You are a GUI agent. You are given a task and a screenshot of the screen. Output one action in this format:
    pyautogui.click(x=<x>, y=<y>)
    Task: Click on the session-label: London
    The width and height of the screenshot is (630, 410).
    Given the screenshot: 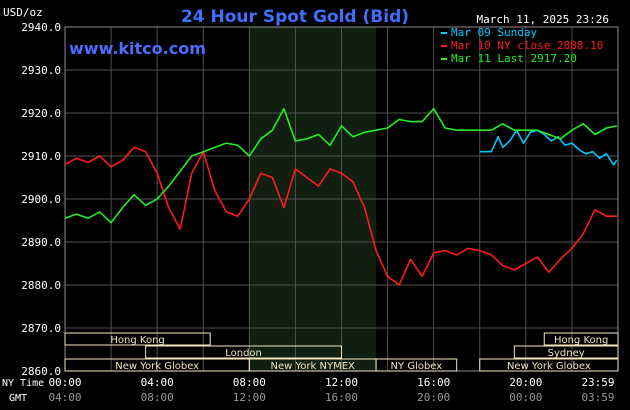 What is the action you would take?
    pyautogui.click(x=243, y=353)
    